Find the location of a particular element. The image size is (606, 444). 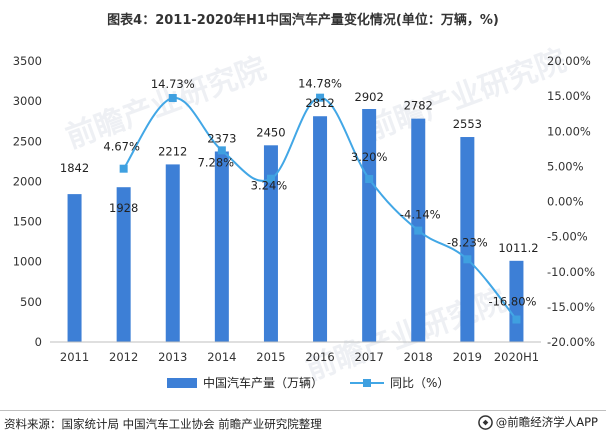

legend: 中国汽车产量（万辆） 同比（%） is located at coordinates (308, 382).